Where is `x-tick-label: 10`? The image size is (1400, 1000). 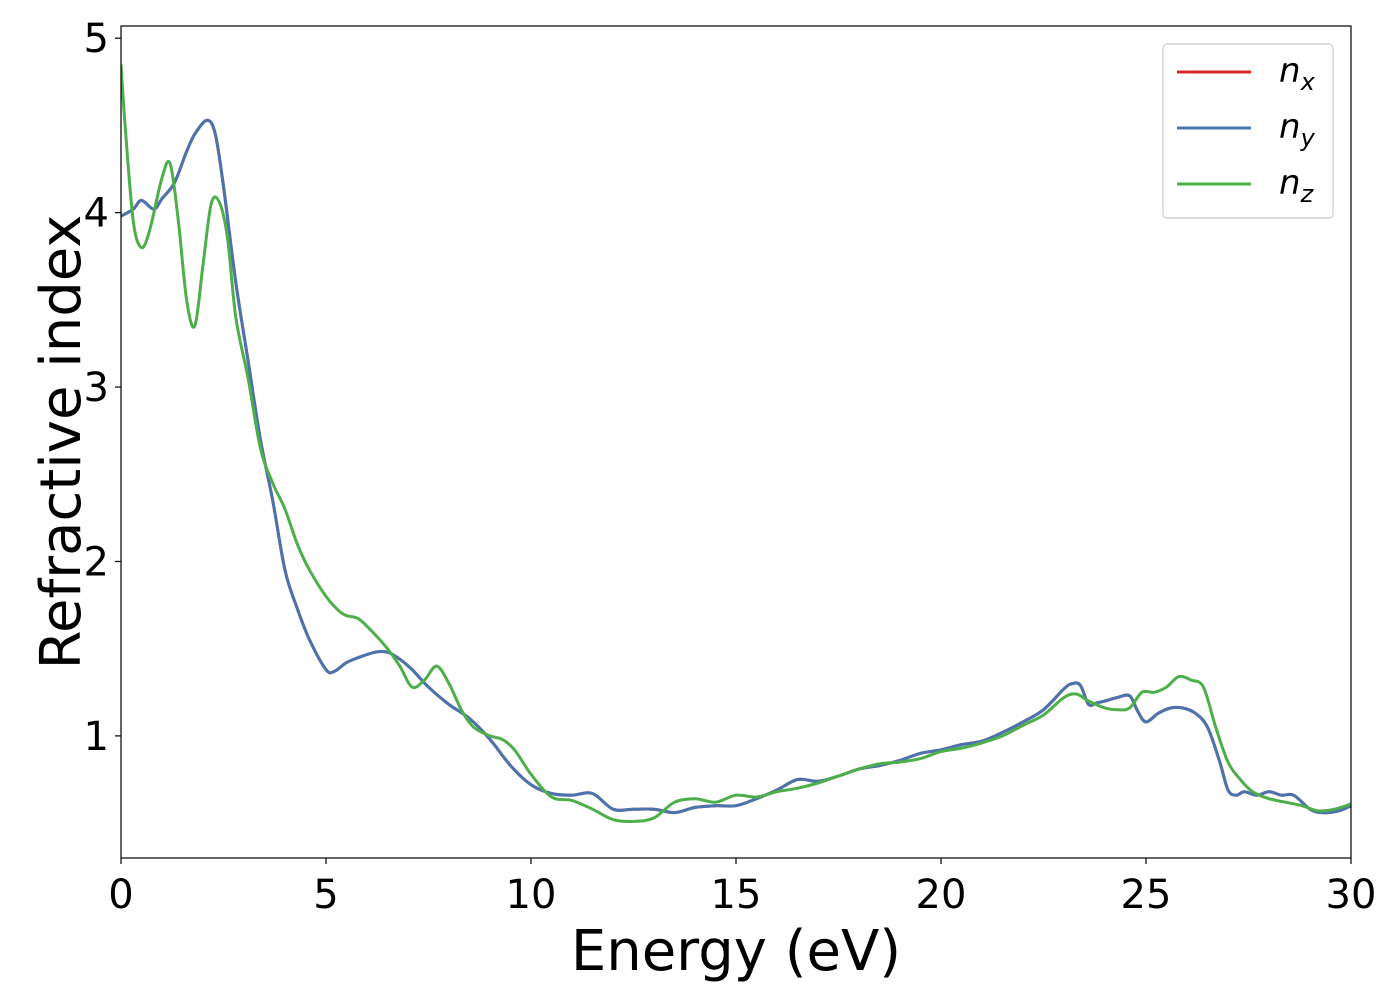
x-tick-label: 10 is located at coordinates (531, 895).